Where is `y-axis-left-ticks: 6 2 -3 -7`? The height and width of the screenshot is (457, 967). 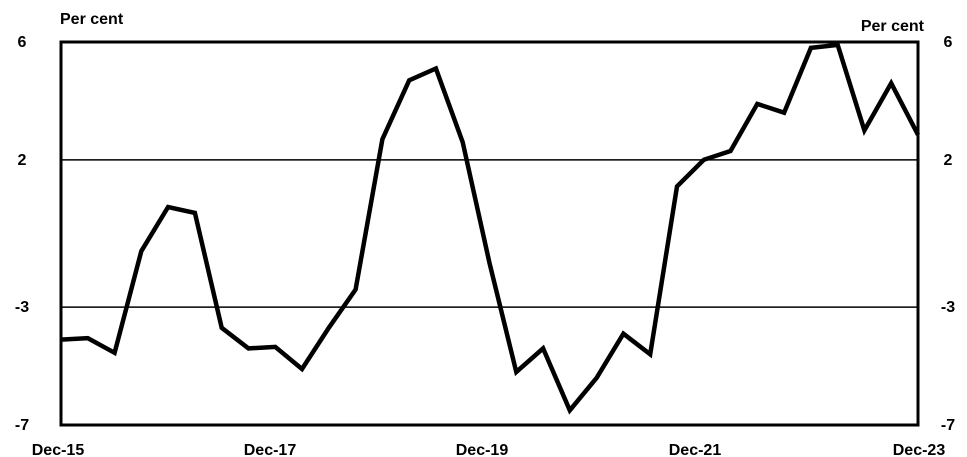
y-axis-left-ticks: 6 2 -3 -7 is located at coordinates (22, 234).